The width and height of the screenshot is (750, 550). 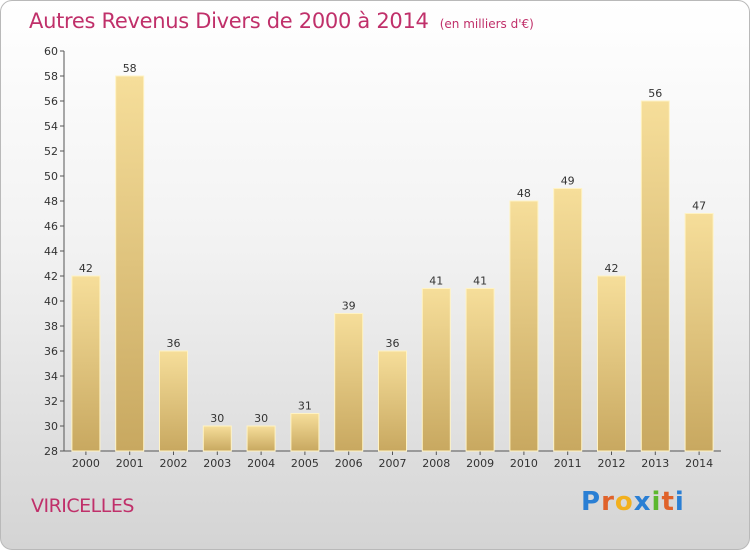 I want to click on value-label-2014: 47, so click(x=699, y=206).